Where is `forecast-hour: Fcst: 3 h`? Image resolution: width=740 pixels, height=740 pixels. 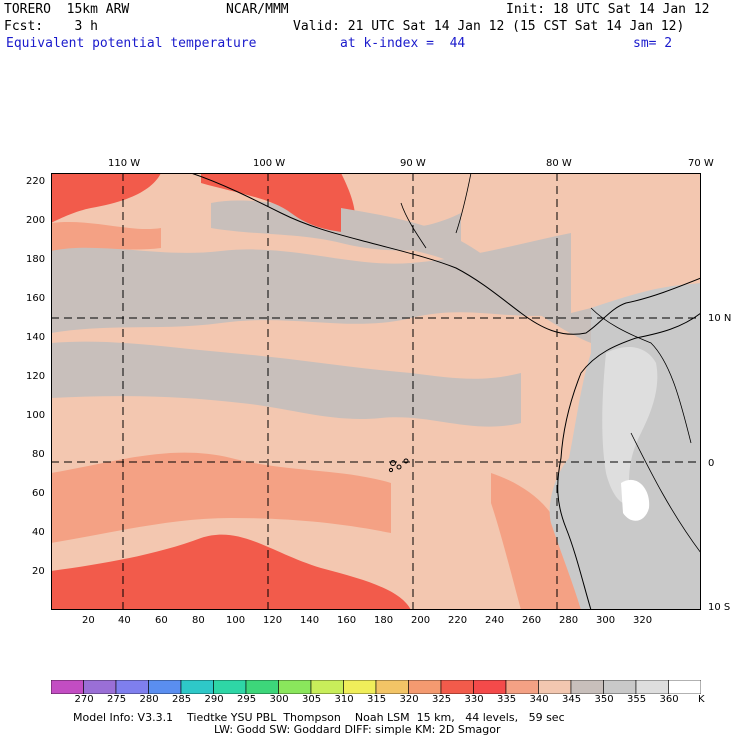 forecast-hour: Fcst: 3 h is located at coordinates (51, 26).